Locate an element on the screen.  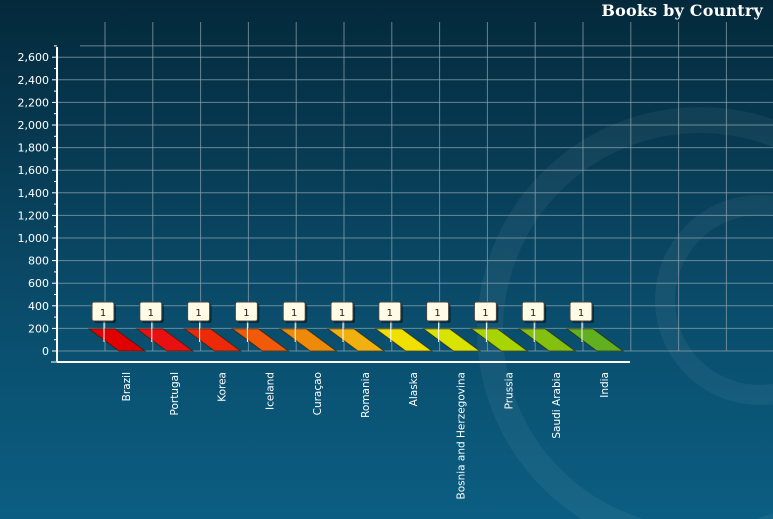
chart-title: Books by Country is located at coordinates (682, 10).